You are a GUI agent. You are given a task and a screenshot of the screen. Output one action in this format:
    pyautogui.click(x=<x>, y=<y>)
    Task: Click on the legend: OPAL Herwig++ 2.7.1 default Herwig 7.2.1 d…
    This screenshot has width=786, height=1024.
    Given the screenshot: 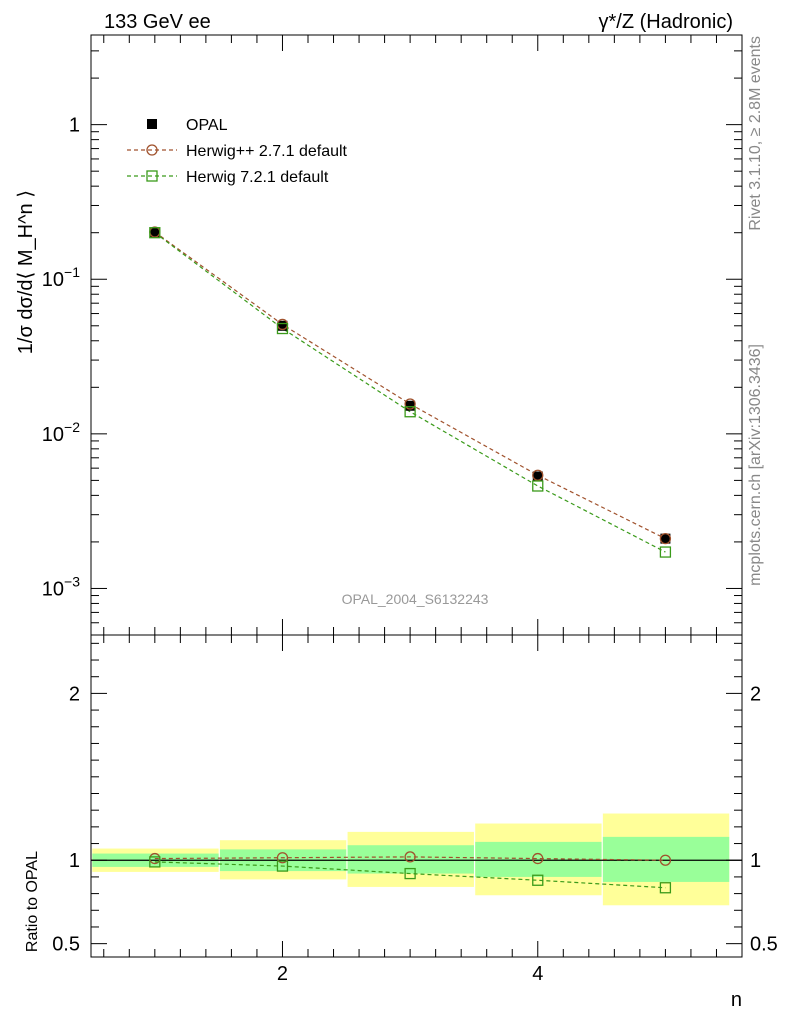 What is the action you would take?
    pyautogui.click(x=237, y=151)
    